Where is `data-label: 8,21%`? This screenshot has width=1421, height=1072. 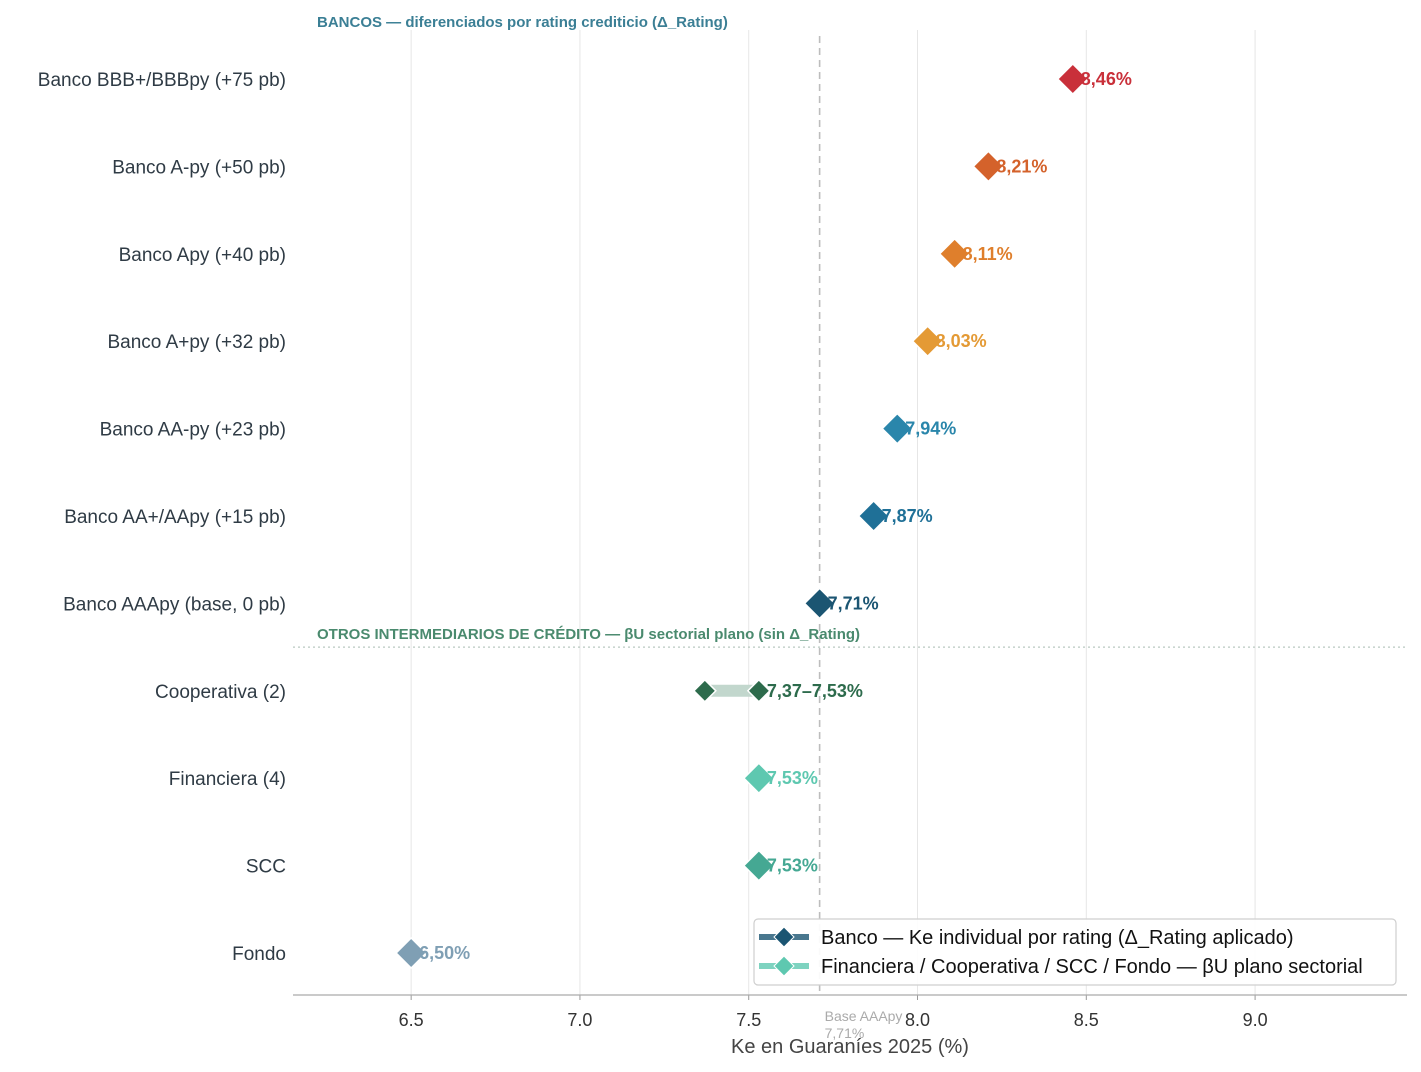
data-label: 8,21% is located at coordinates (1021, 166).